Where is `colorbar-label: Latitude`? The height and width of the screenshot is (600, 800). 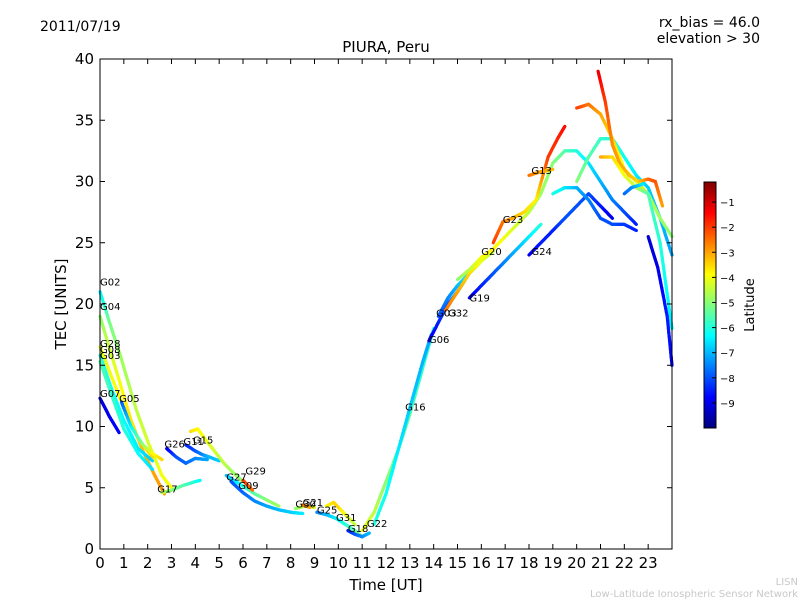 colorbar-label: Latitude is located at coordinates (750, 305).